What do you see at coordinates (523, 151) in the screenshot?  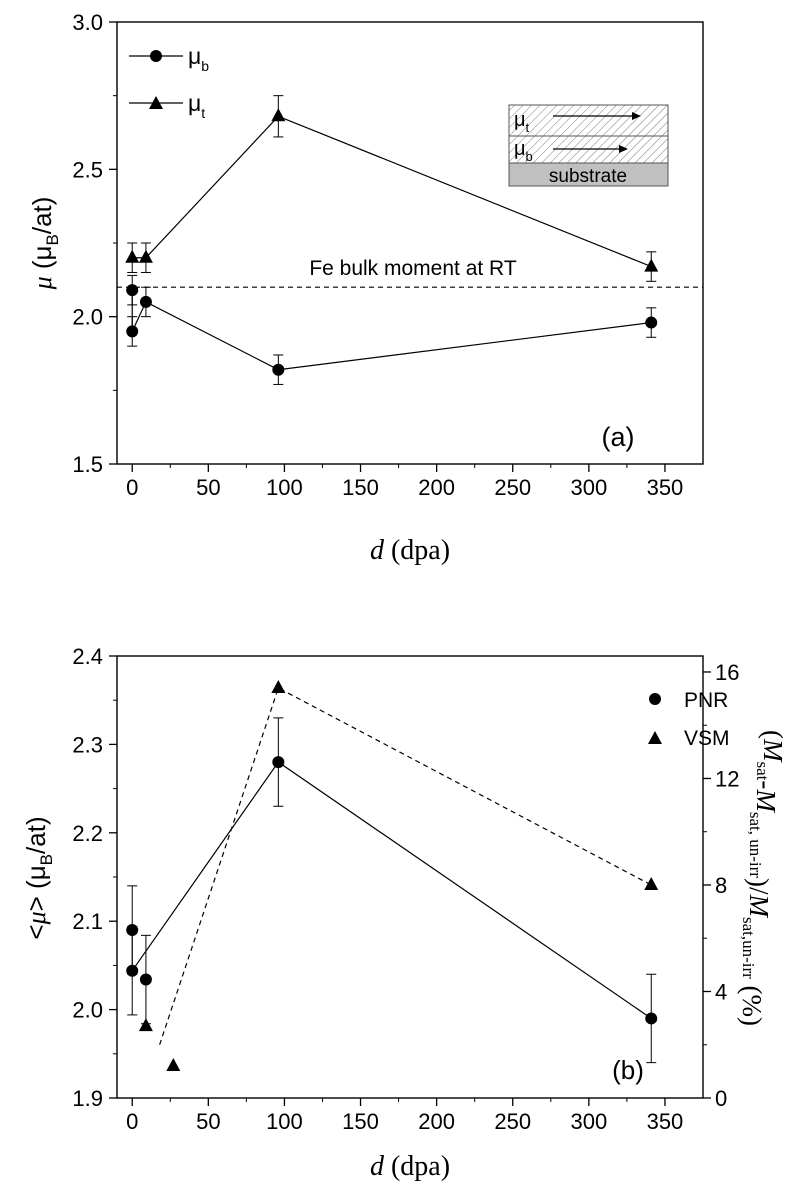 I see `inset-bottom-label: μb` at bounding box center [523, 151].